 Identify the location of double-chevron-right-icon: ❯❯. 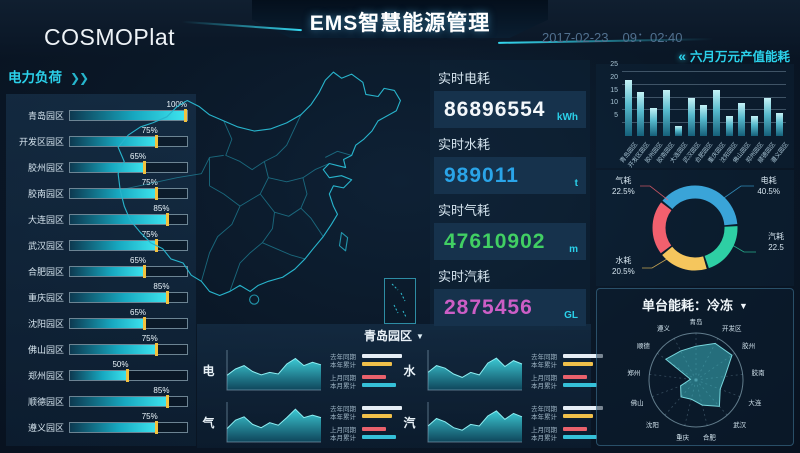
(79, 78).